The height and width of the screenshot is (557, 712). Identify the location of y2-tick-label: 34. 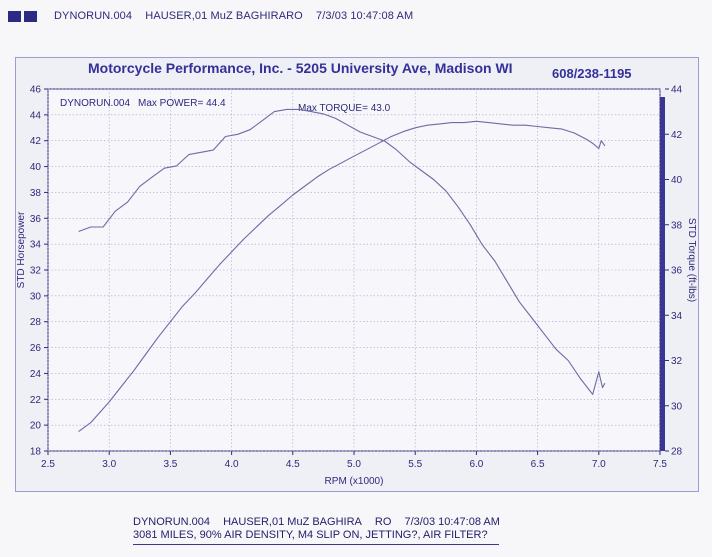
(677, 316).